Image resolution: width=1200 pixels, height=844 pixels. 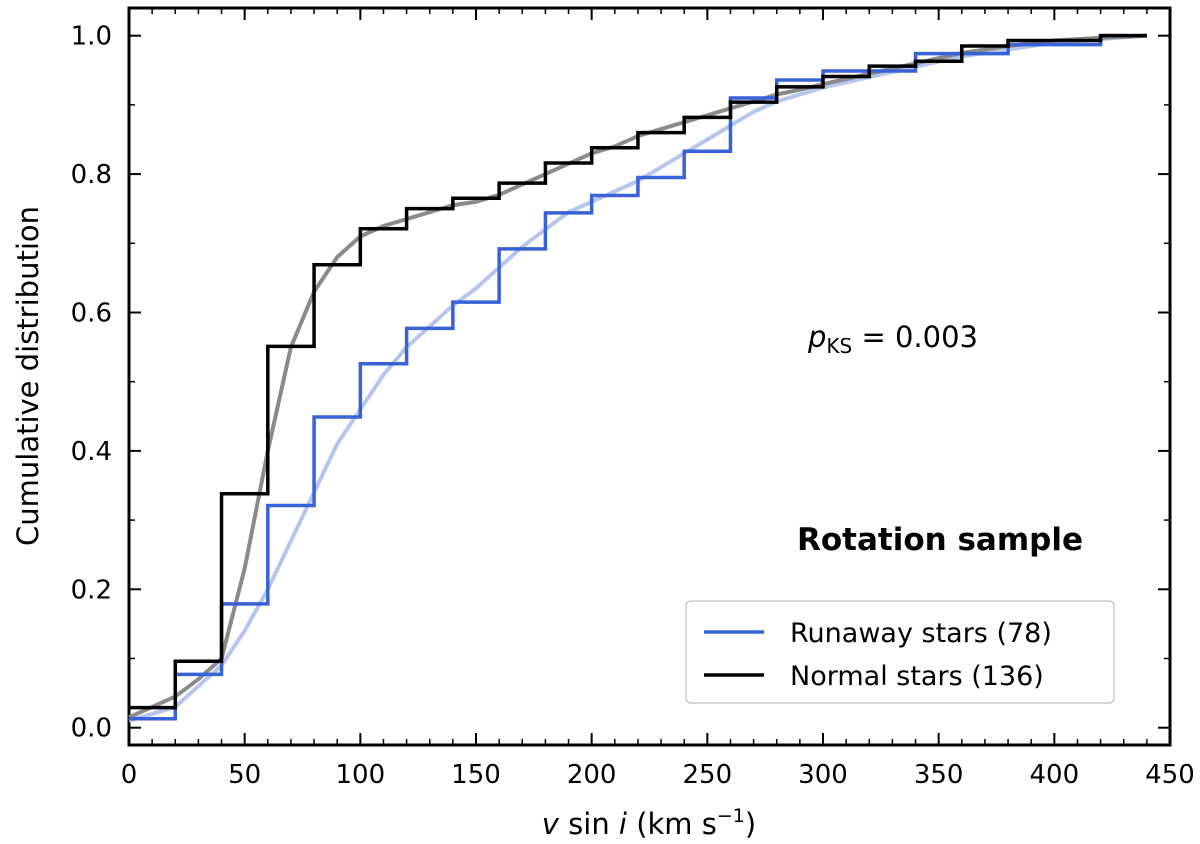 What do you see at coordinates (623, 824) in the screenshot?
I see `x-axis-label-i: i` at bounding box center [623, 824].